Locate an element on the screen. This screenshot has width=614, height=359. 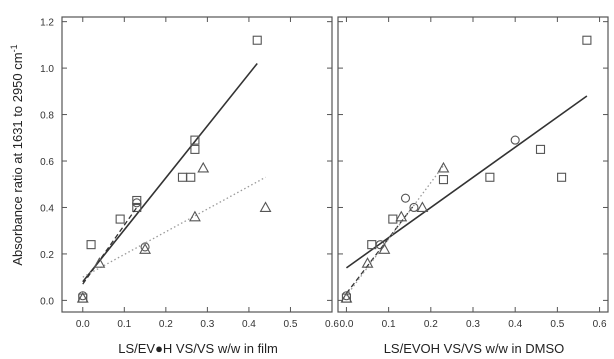
y-tick-label: 0.6 is located at coordinates (47, 162).